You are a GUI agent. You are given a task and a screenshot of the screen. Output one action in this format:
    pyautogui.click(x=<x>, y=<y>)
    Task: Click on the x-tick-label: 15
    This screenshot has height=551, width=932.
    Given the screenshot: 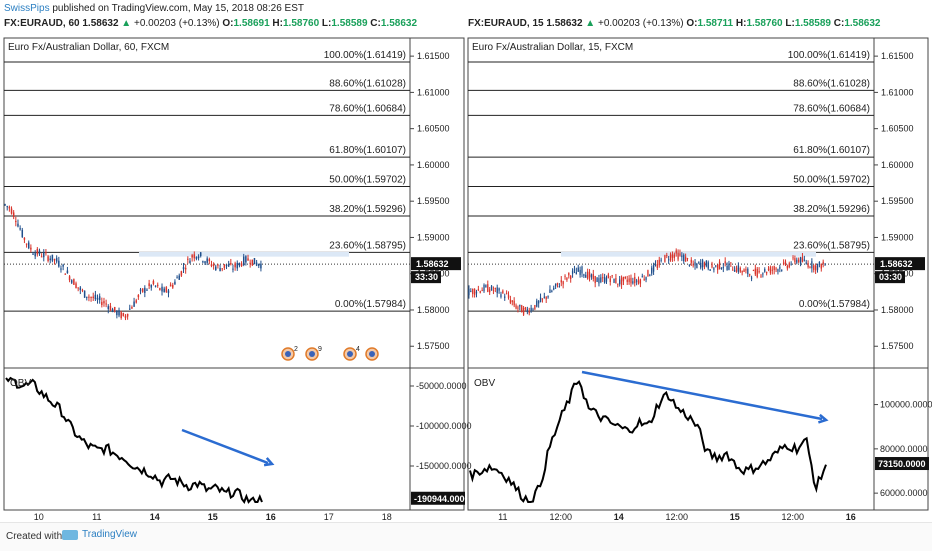 What is the action you would take?
    pyautogui.click(x=213, y=517)
    